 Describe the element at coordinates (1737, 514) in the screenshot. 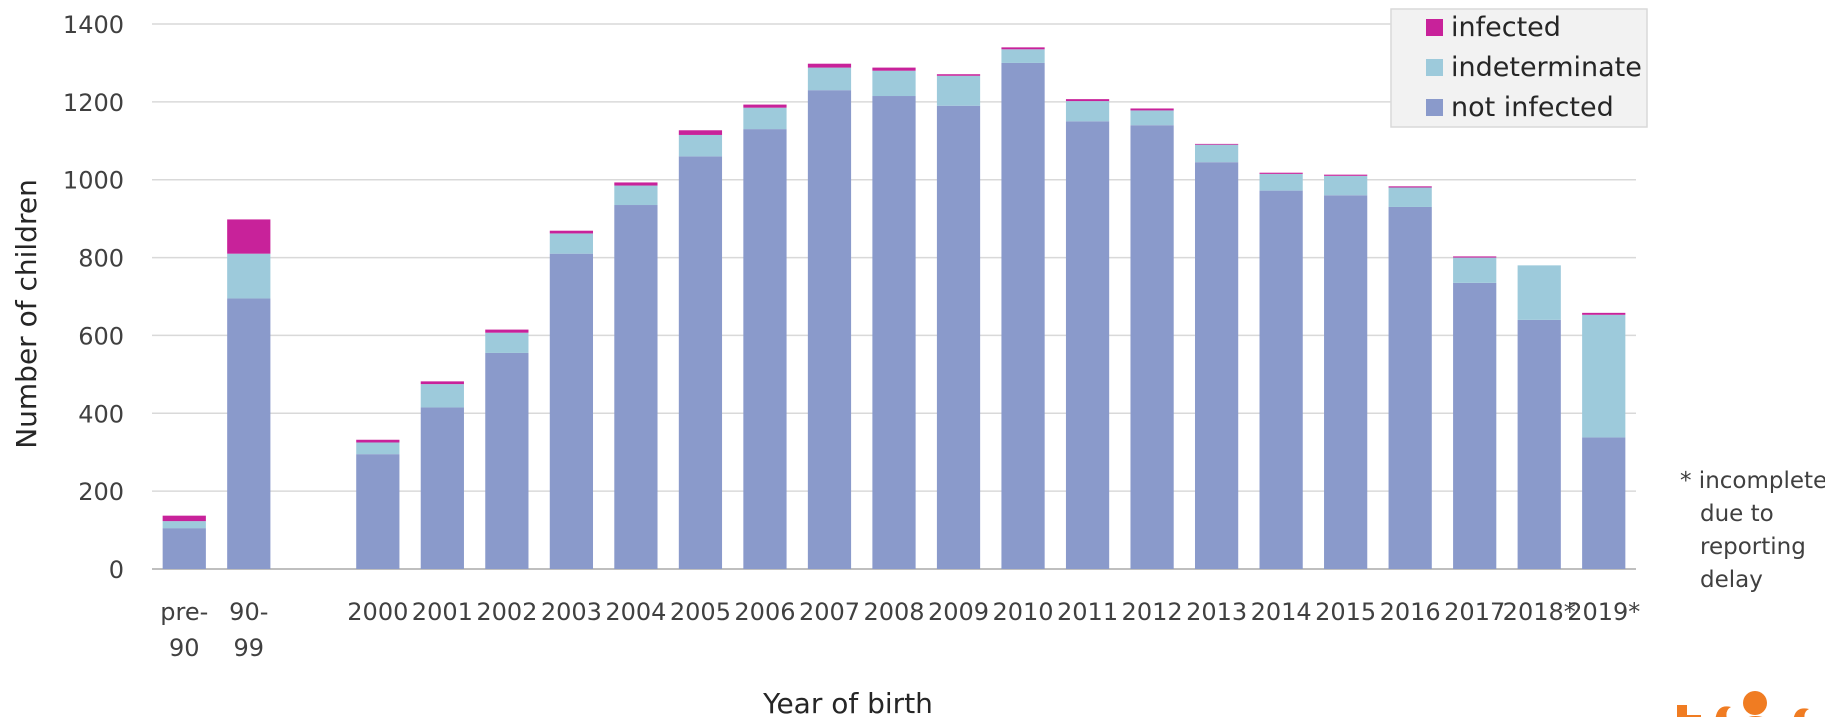

I see `footnote-line-2: due to` at that location.